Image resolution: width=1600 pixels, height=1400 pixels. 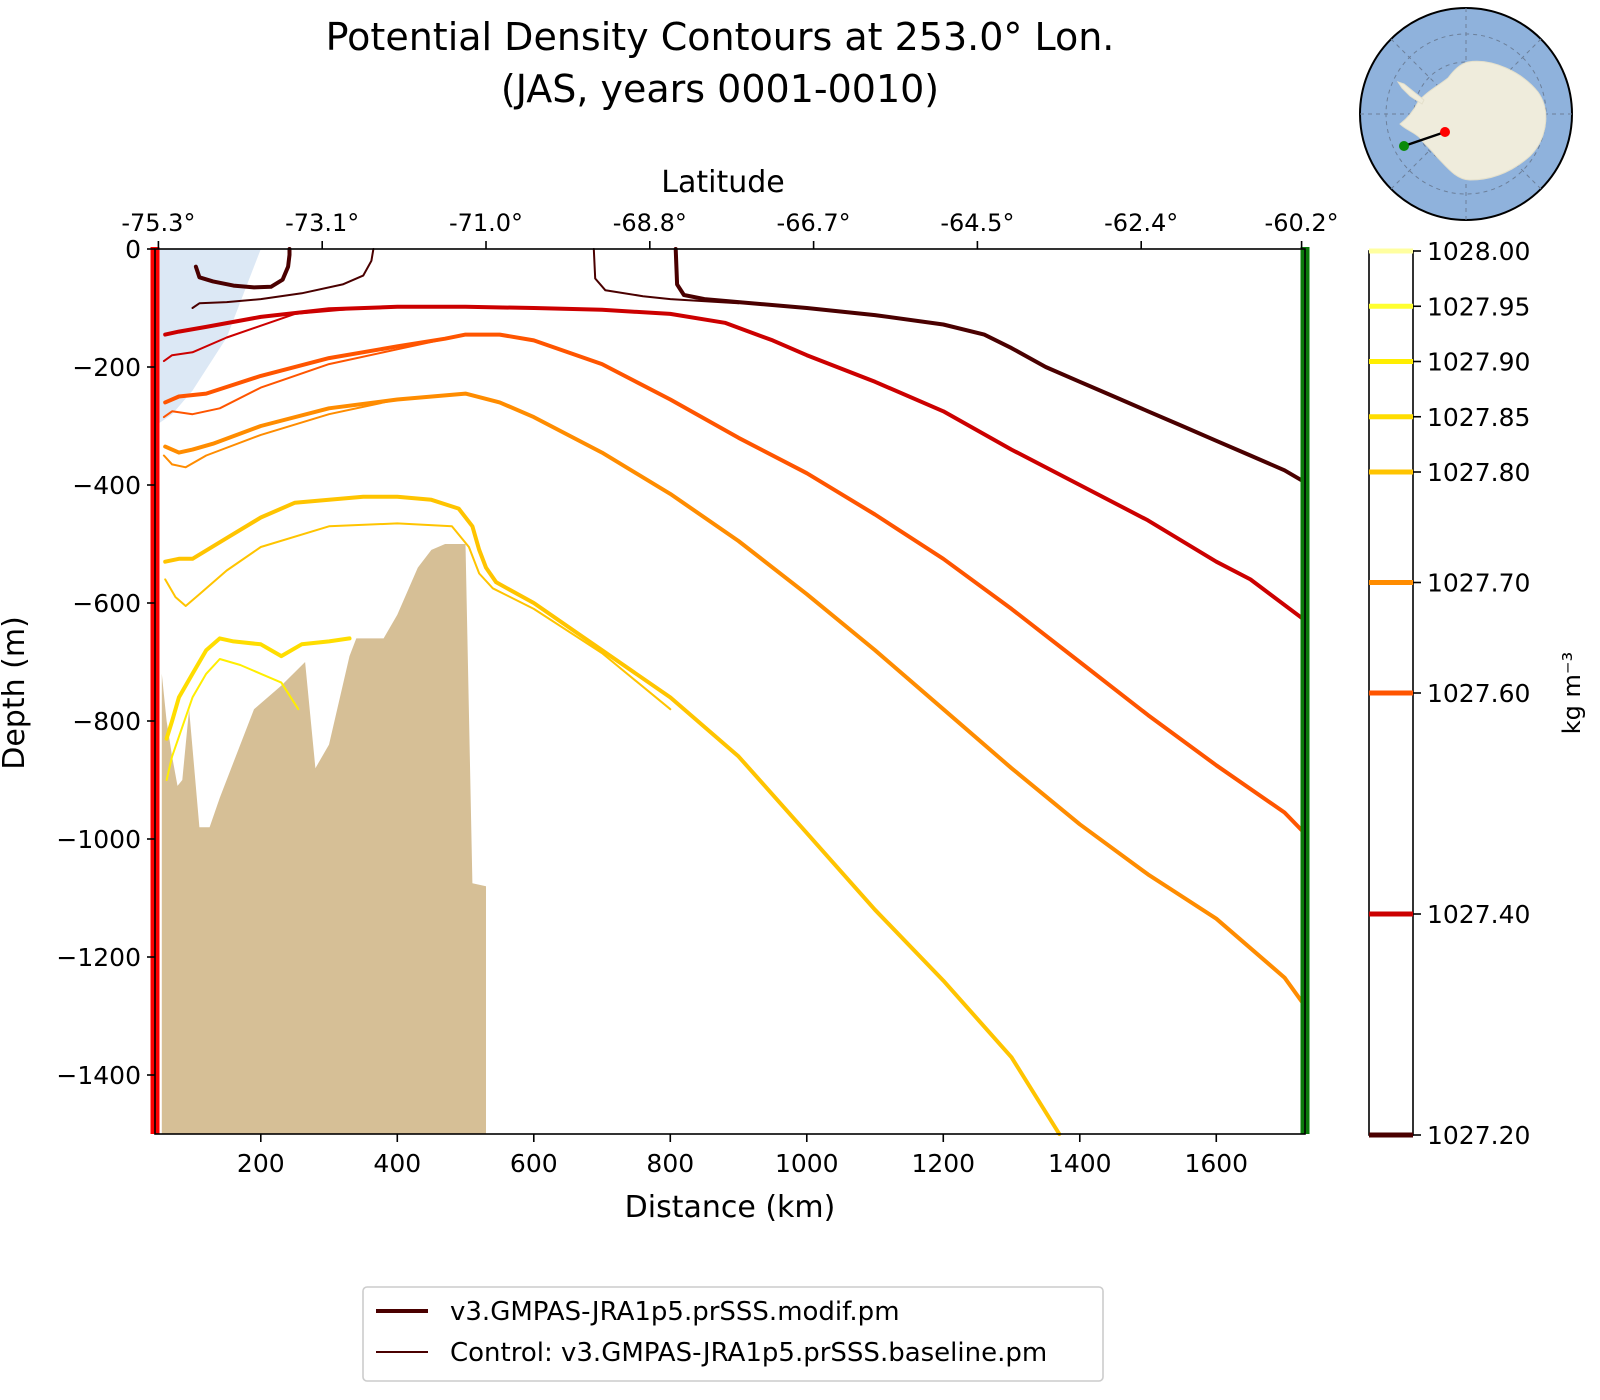 I want to click on section-line, so click(x=1424, y=139).